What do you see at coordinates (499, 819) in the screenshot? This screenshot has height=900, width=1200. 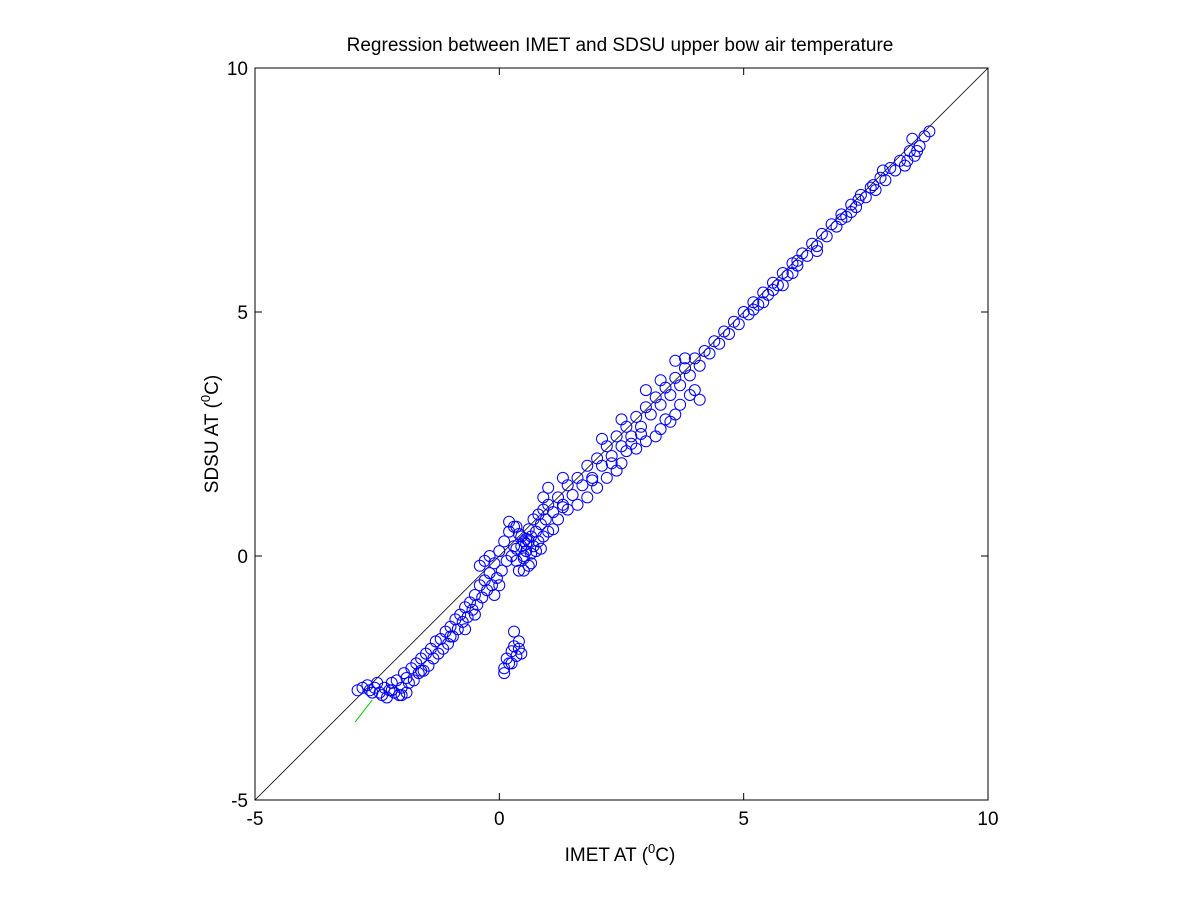 I see `x-tick-label: 0` at bounding box center [499, 819].